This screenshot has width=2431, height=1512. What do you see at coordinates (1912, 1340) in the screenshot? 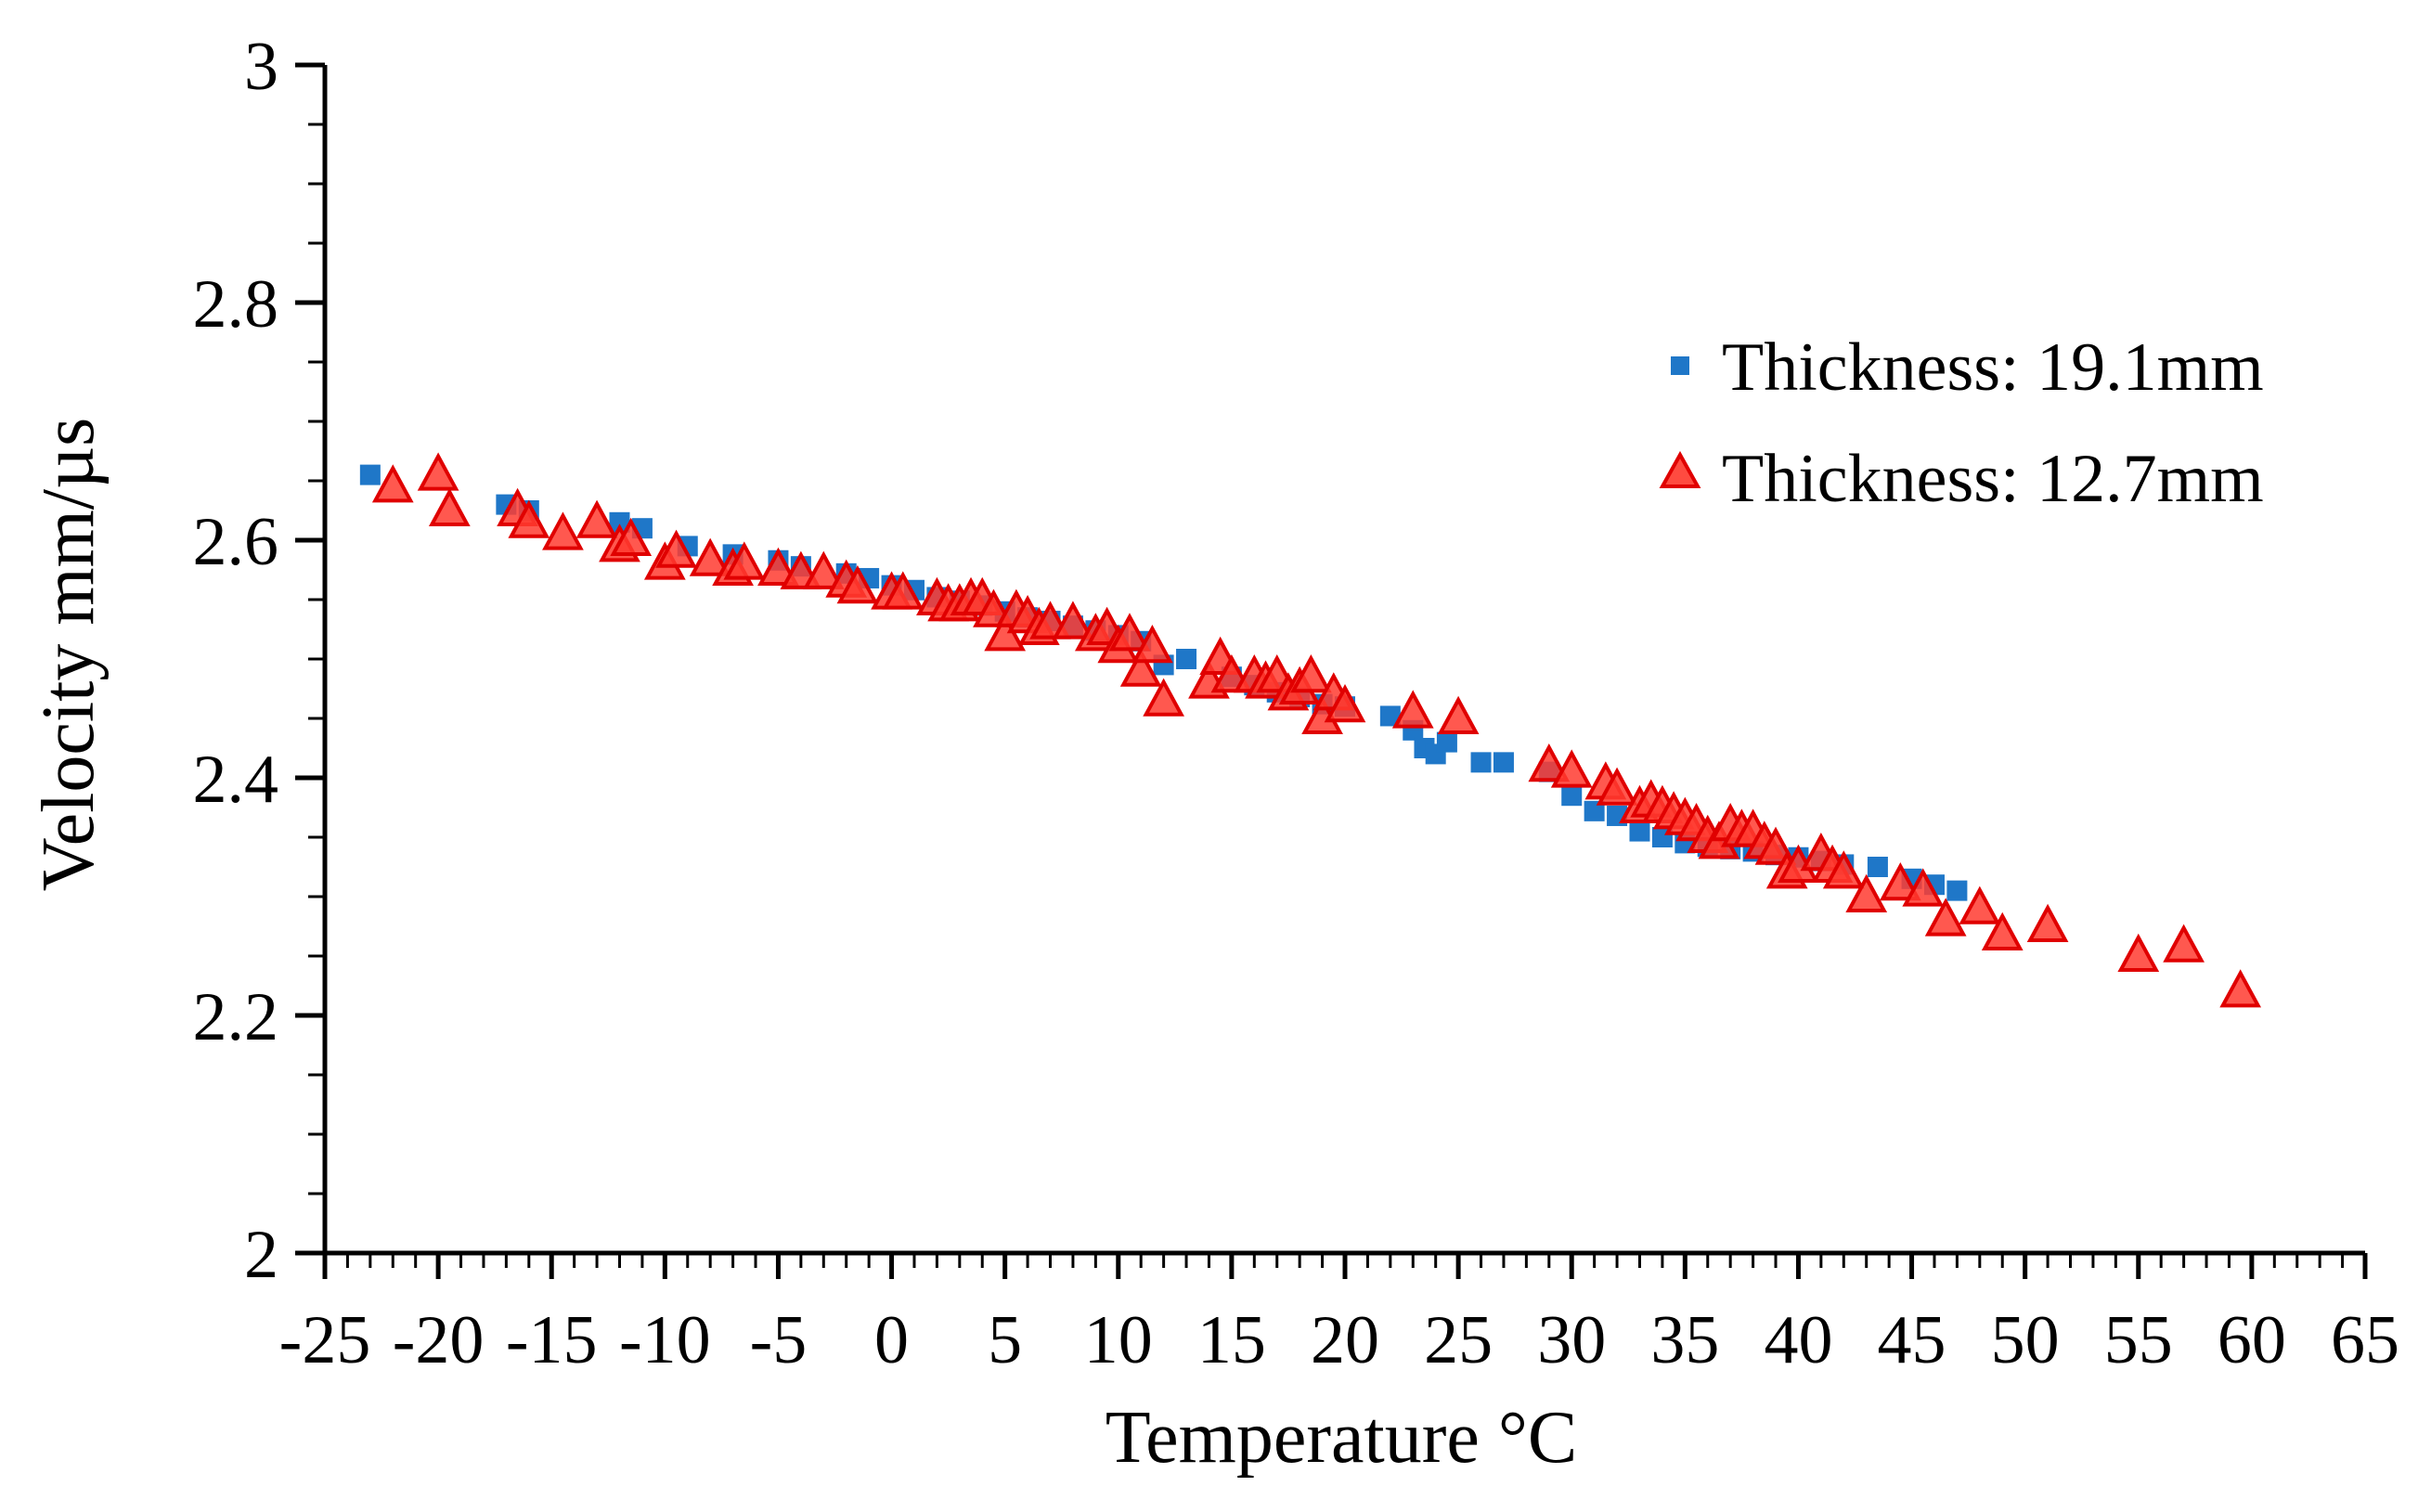
I see `x-tick-label: 45` at bounding box center [1912, 1340].